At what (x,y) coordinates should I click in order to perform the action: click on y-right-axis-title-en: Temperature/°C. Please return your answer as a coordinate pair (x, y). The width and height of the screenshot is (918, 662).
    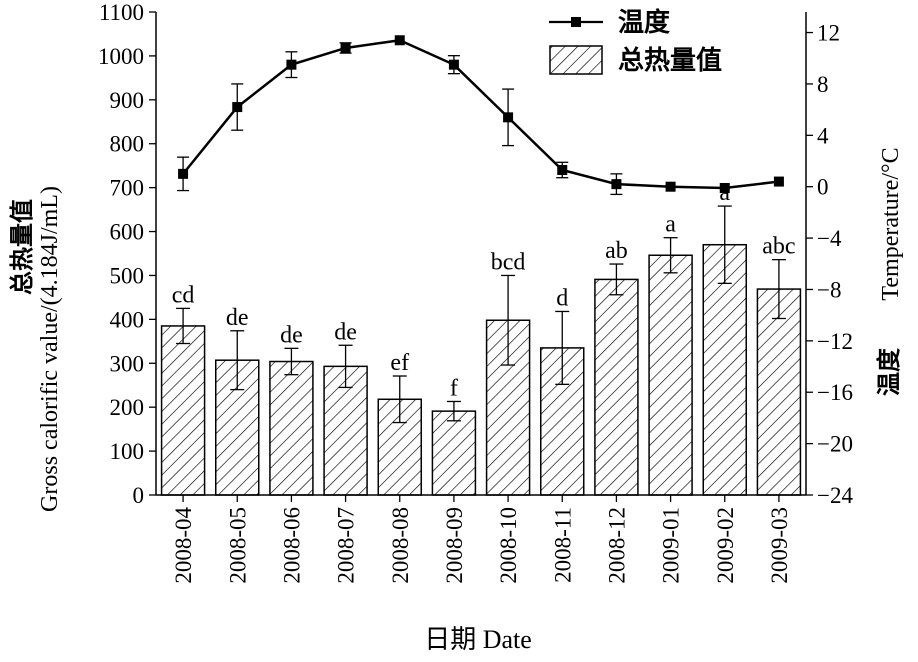
    Looking at the image, I should click on (891, 223).